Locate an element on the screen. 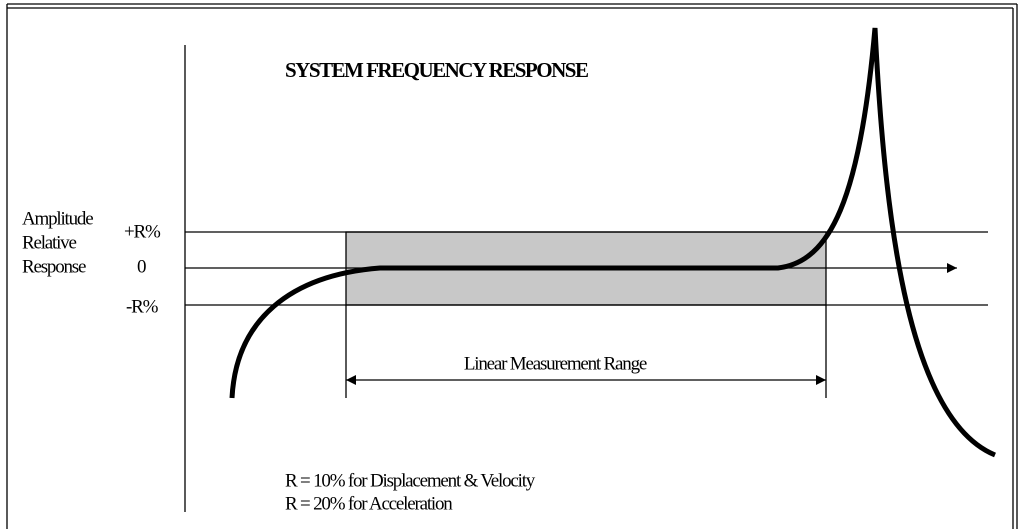  note: R = 20% for Acceleration is located at coordinates (369, 503).